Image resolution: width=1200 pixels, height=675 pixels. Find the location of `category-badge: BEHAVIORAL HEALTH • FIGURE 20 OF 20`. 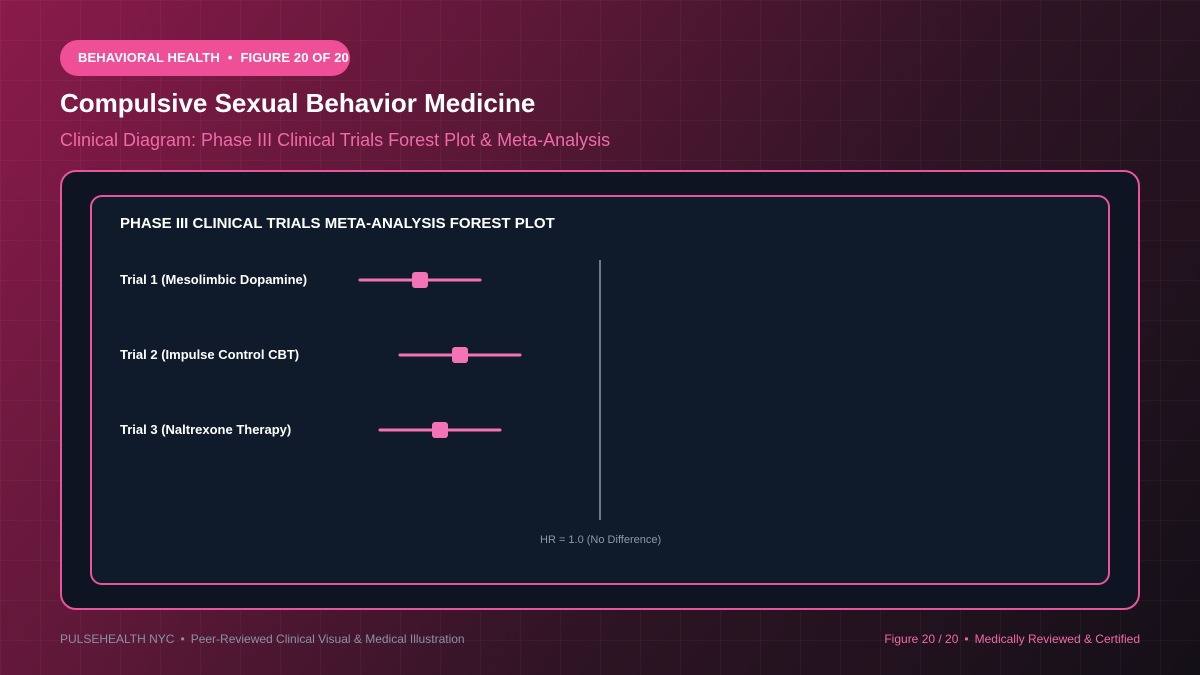

category-badge: BEHAVIORAL HEALTH • FIGURE 20 OF 20 is located at coordinates (205, 58).